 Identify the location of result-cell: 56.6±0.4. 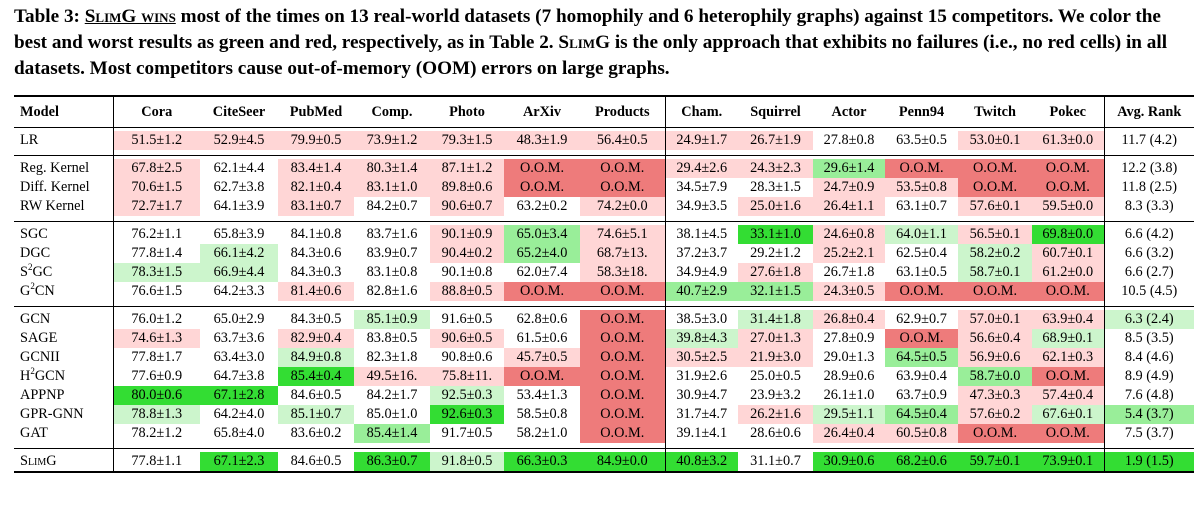
(995, 338).